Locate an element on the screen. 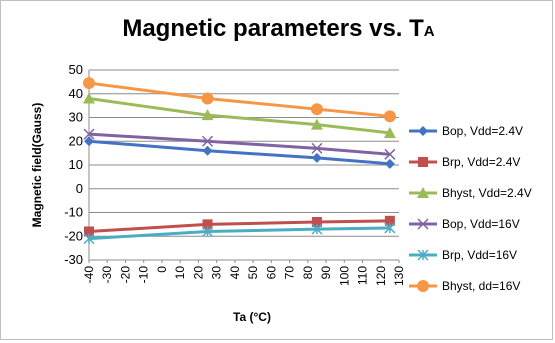 This screenshot has width=555, height=343. x-tick-label: -10 is located at coordinates (144, 275).